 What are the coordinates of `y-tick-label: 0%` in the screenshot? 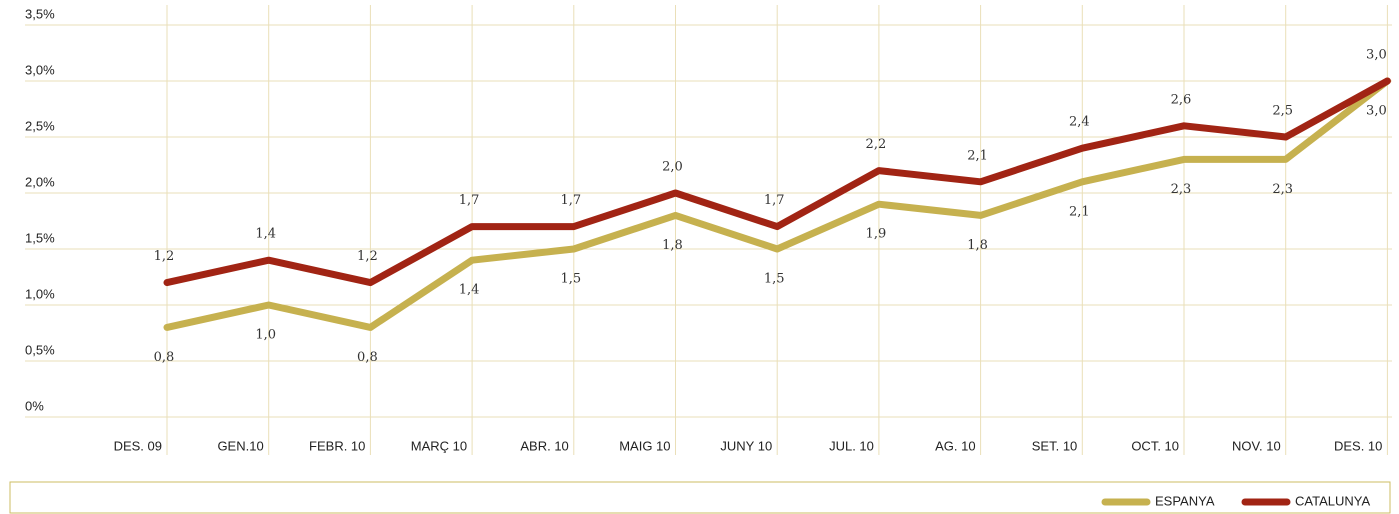 It's located at (34, 405).